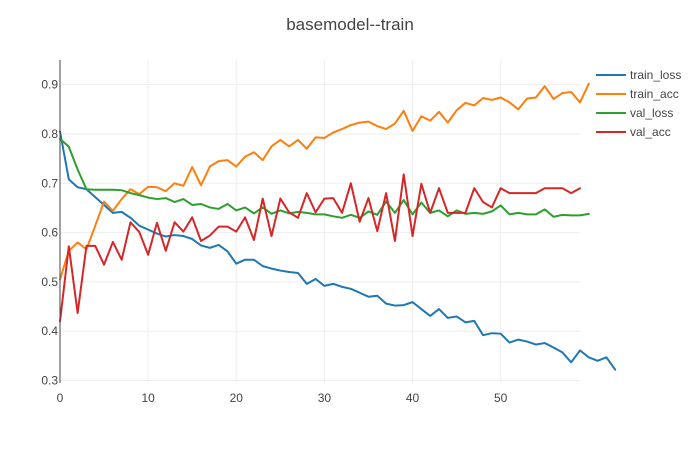 The height and width of the screenshot is (450, 700). Describe the element at coordinates (49, 134) in the screenshot. I see `y-tick-label: 0.8` at that location.